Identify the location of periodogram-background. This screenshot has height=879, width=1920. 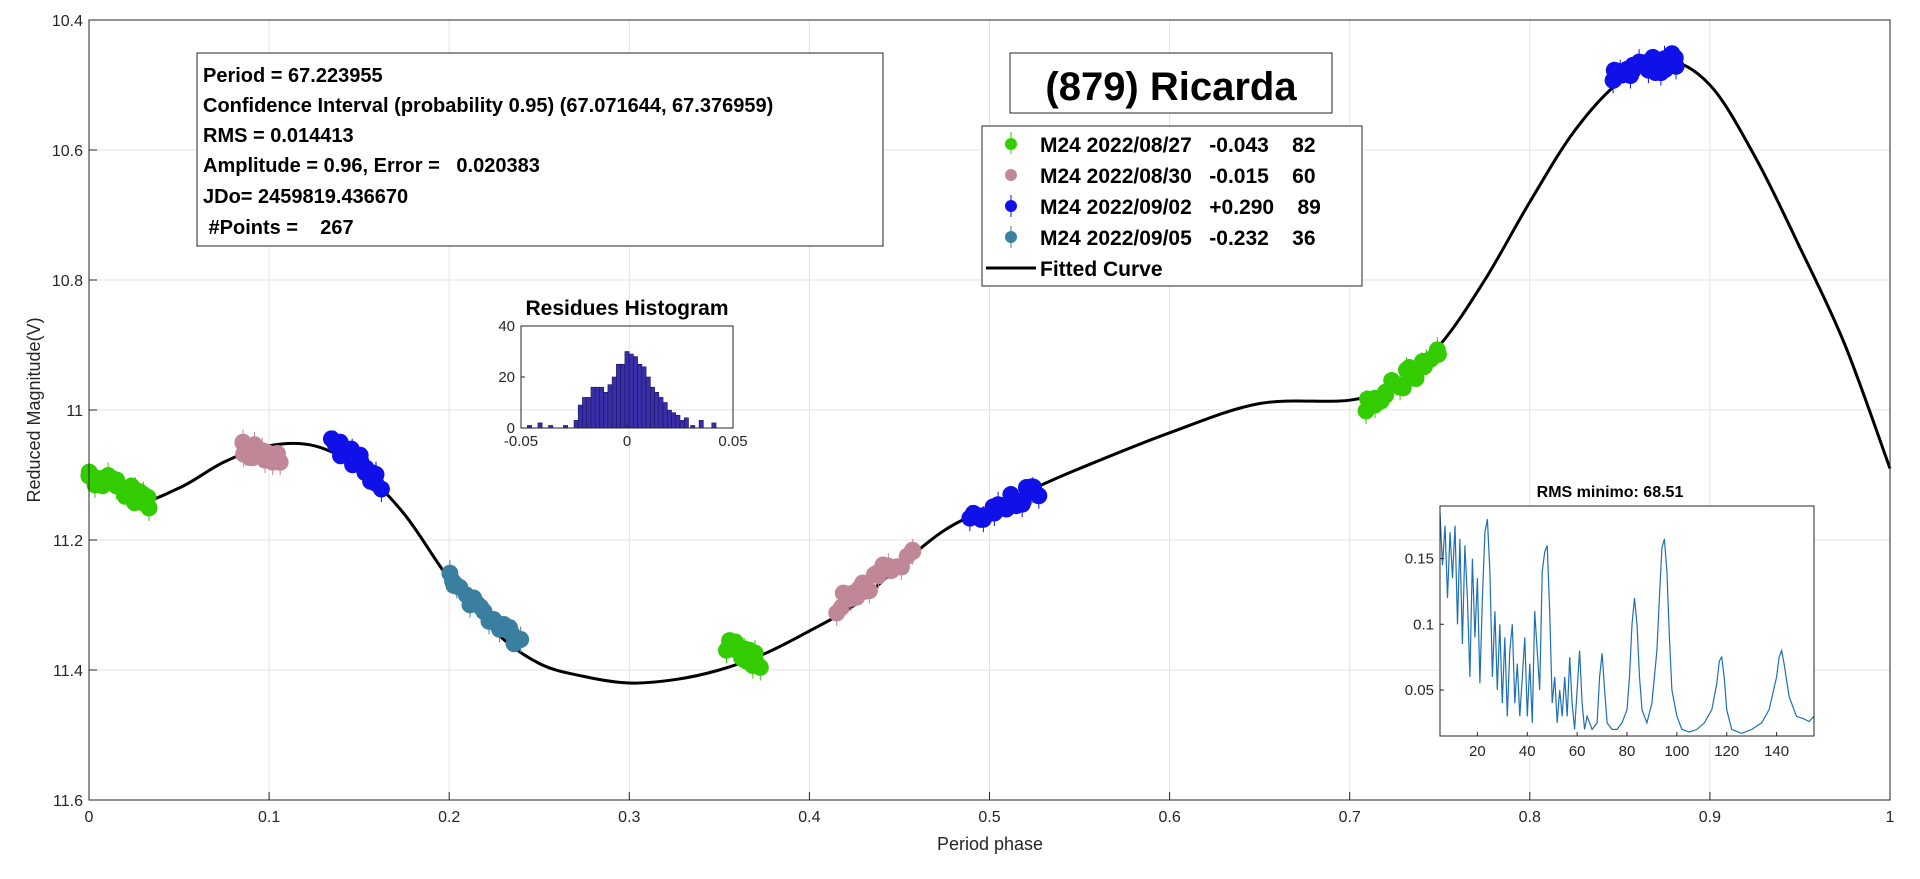
(1627, 621).